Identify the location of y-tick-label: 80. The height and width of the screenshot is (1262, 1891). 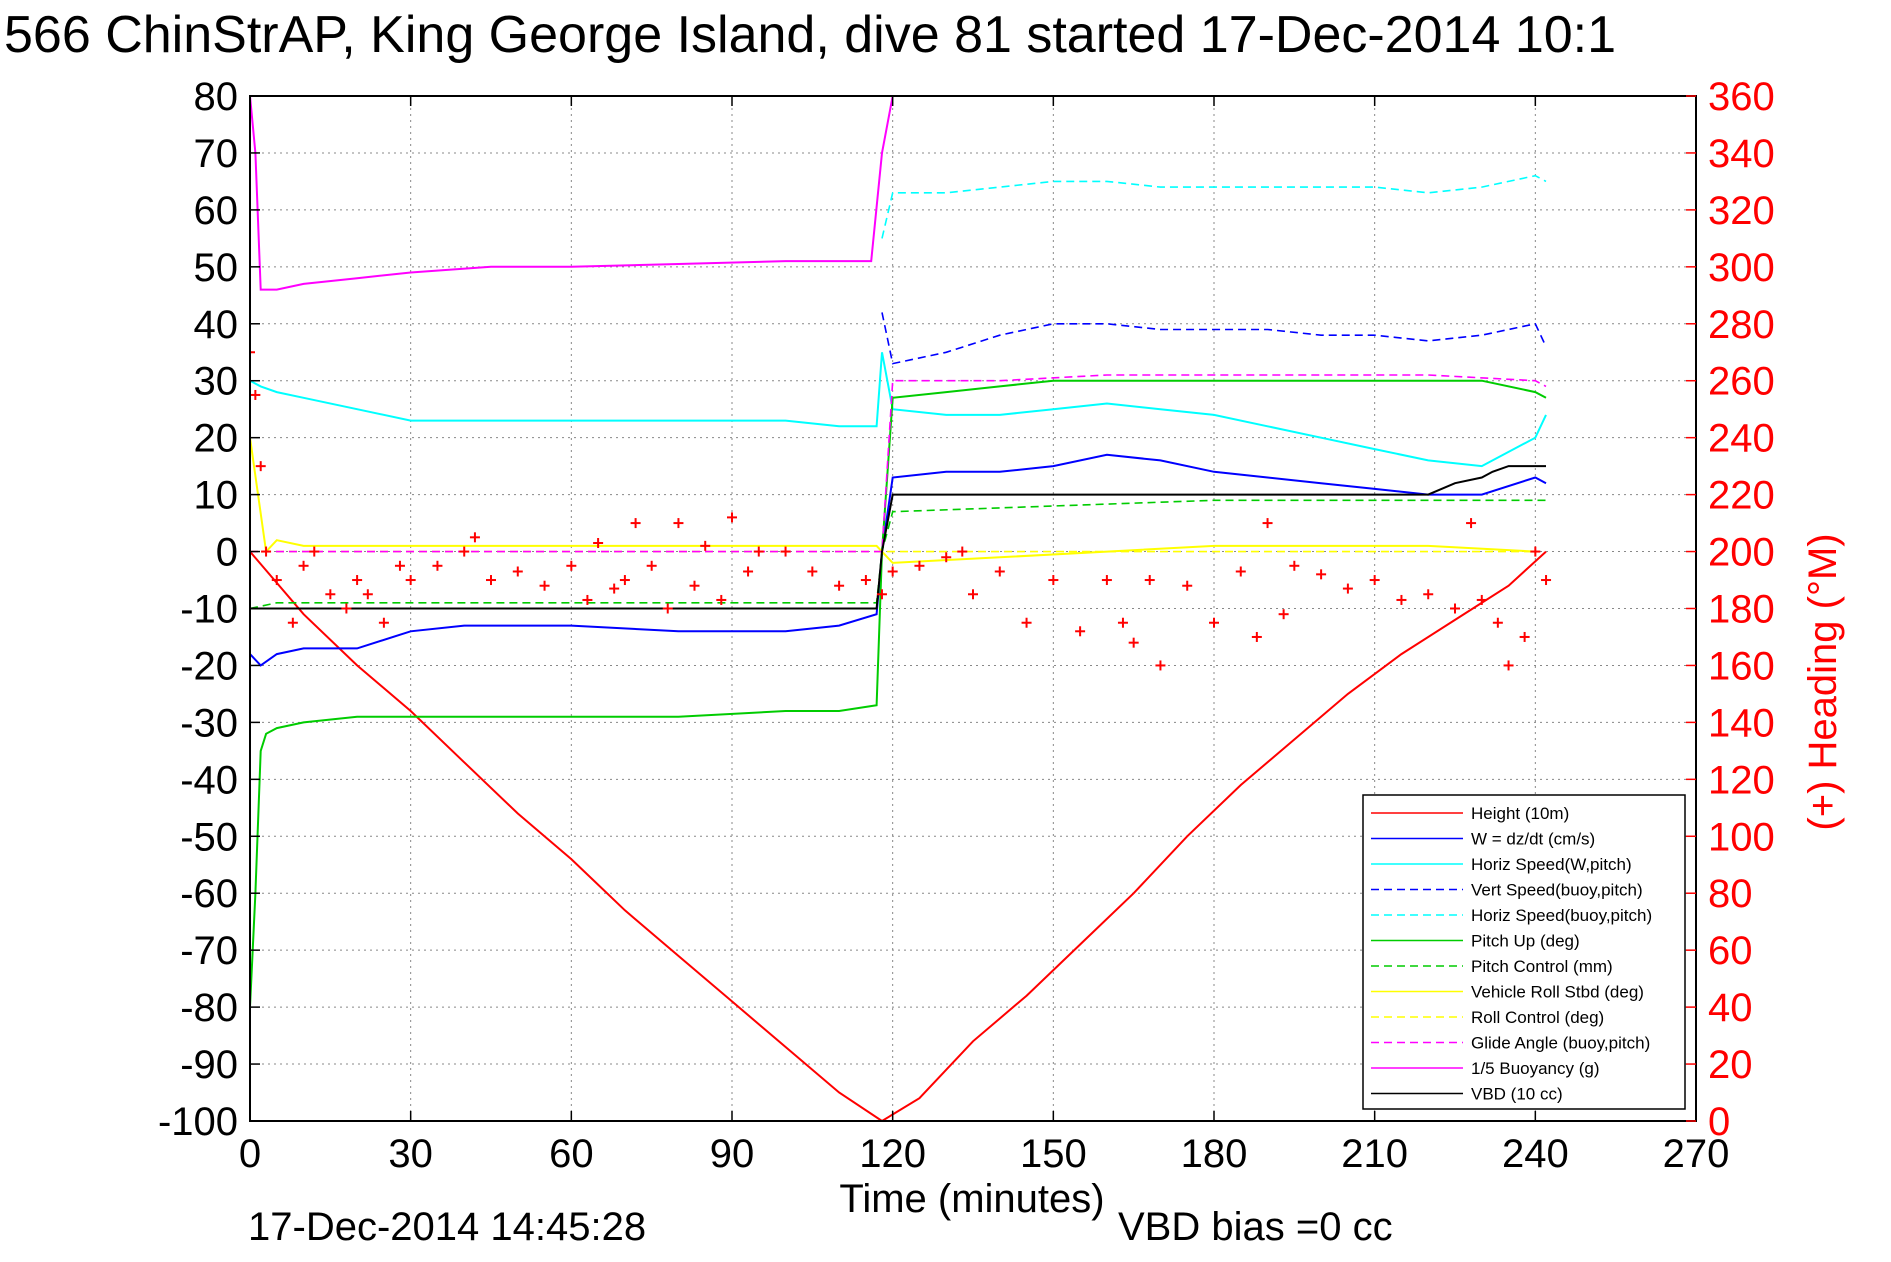
(216, 97).